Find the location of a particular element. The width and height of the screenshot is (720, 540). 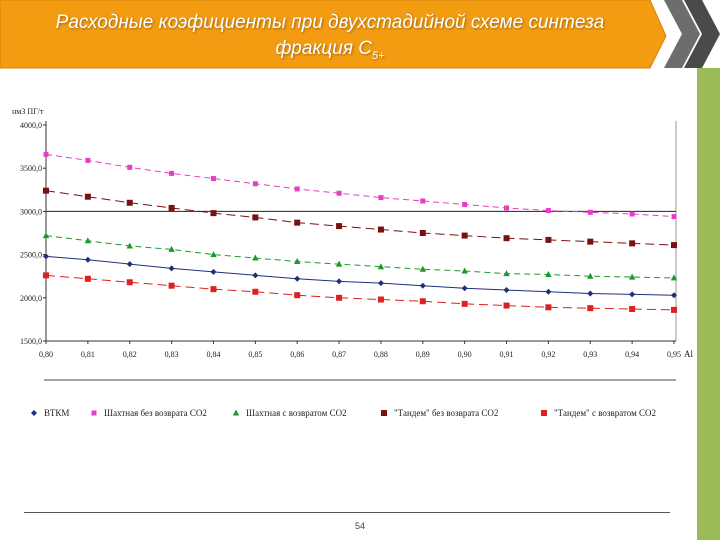

y-tick-label: 2500,0 is located at coordinates (31, 255).